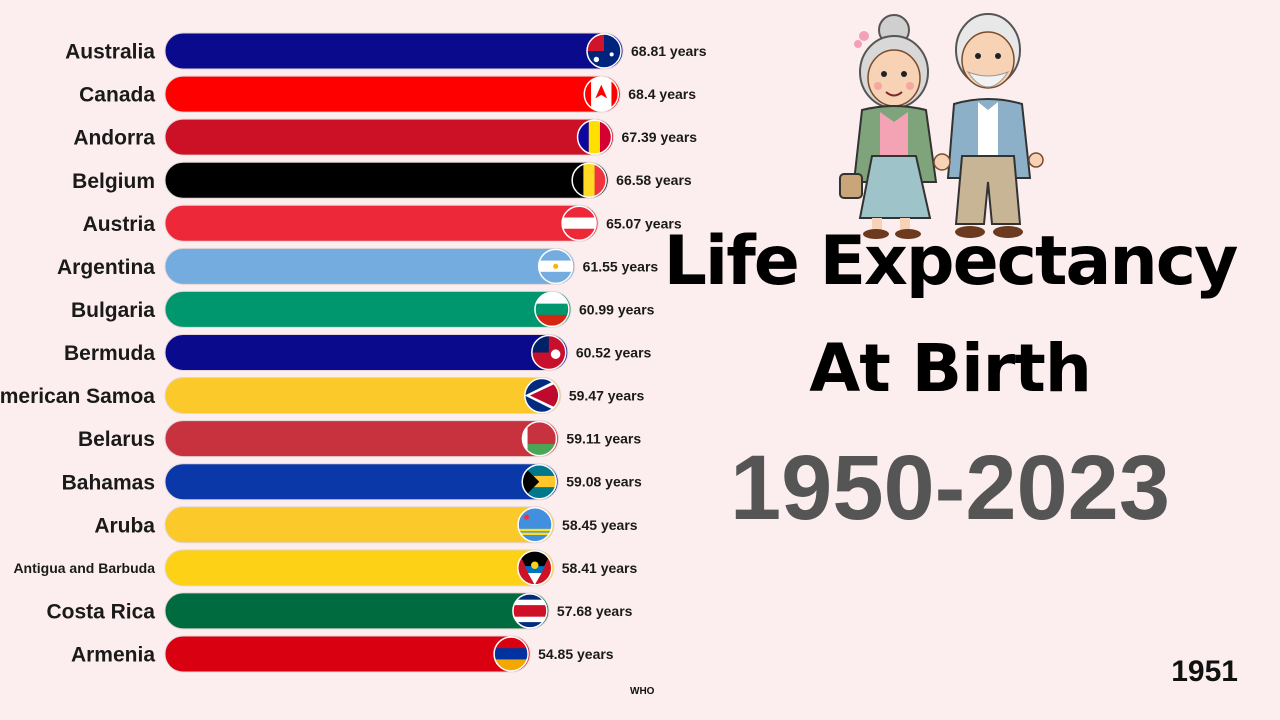  What do you see at coordinates (888, 126) in the screenshot?
I see `grandma-figure` at bounding box center [888, 126].